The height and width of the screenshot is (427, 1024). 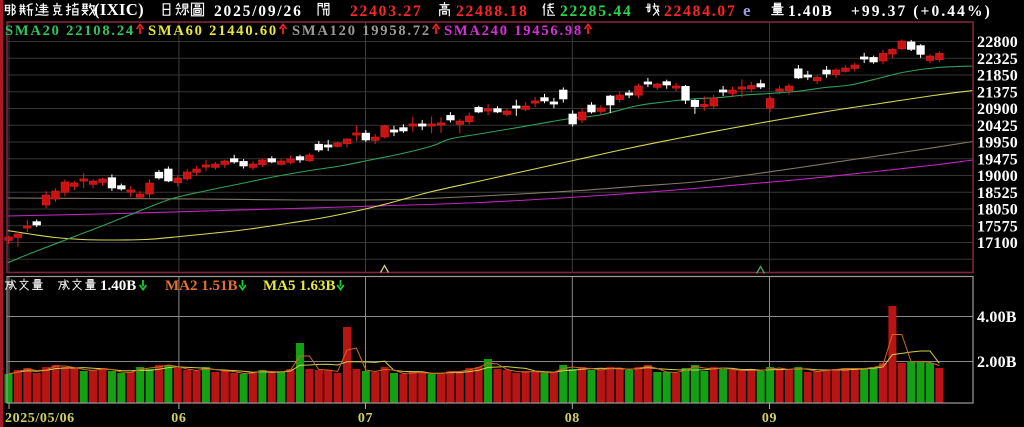 I want to click on svg-text: 17100, so click(x=997, y=243).